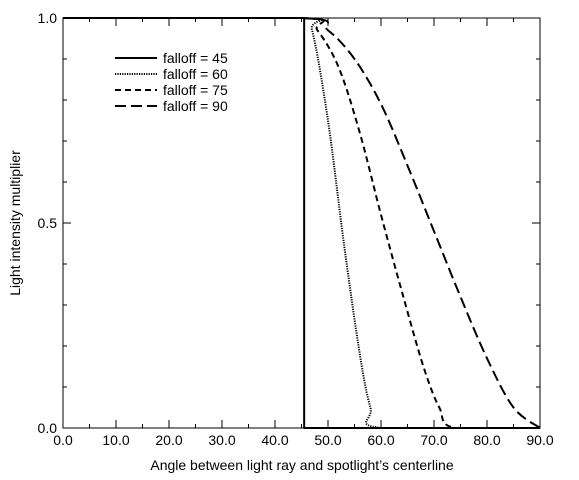 The width and height of the screenshot is (579, 480). Describe the element at coordinates (195, 58) in the screenshot. I see `legend-label-falloff-45: falloff = 45` at that location.